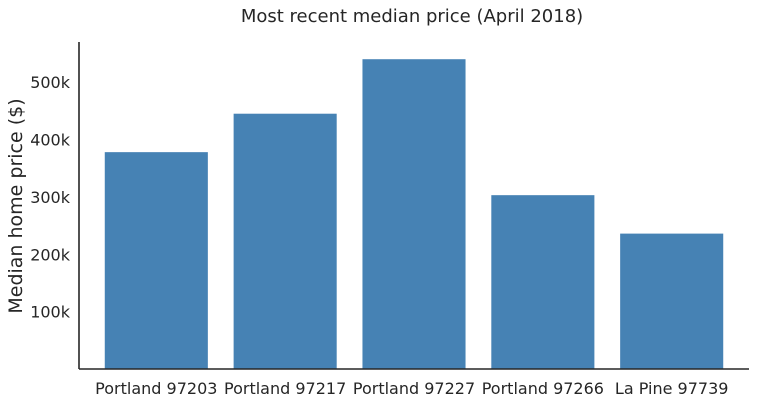 The image size is (764, 404). I want to click on y-tick-label: 500k, so click(50, 82).